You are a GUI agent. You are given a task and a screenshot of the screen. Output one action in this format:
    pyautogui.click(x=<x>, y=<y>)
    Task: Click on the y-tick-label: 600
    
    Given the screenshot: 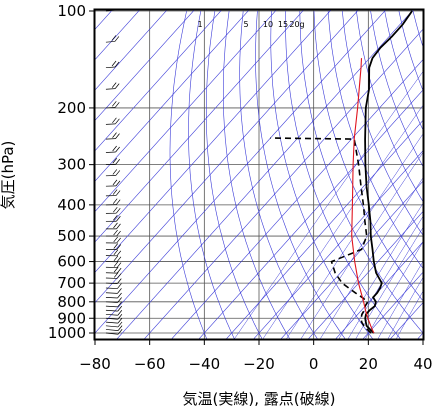 What is the action you would take?
    pyautogui.click(x=71, y=262)
    